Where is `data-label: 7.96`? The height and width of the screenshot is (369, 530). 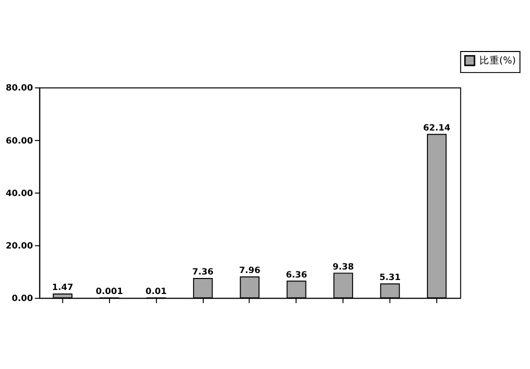
data-label: 7.96 is located at coordinates (249, 271).